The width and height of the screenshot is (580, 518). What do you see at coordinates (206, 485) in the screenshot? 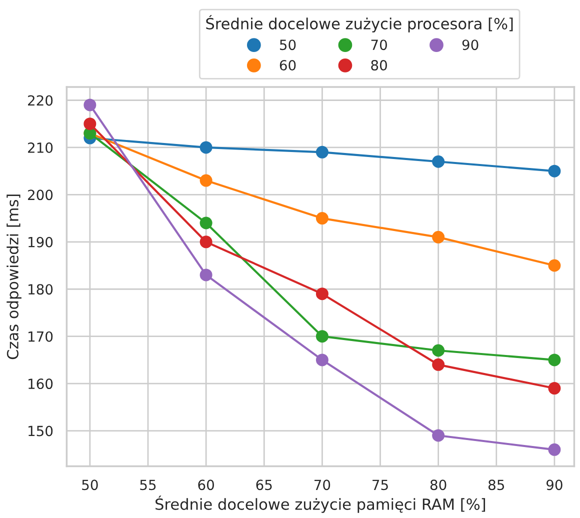
I see `x-tick-label: 60` at bounding box center [206, 485].